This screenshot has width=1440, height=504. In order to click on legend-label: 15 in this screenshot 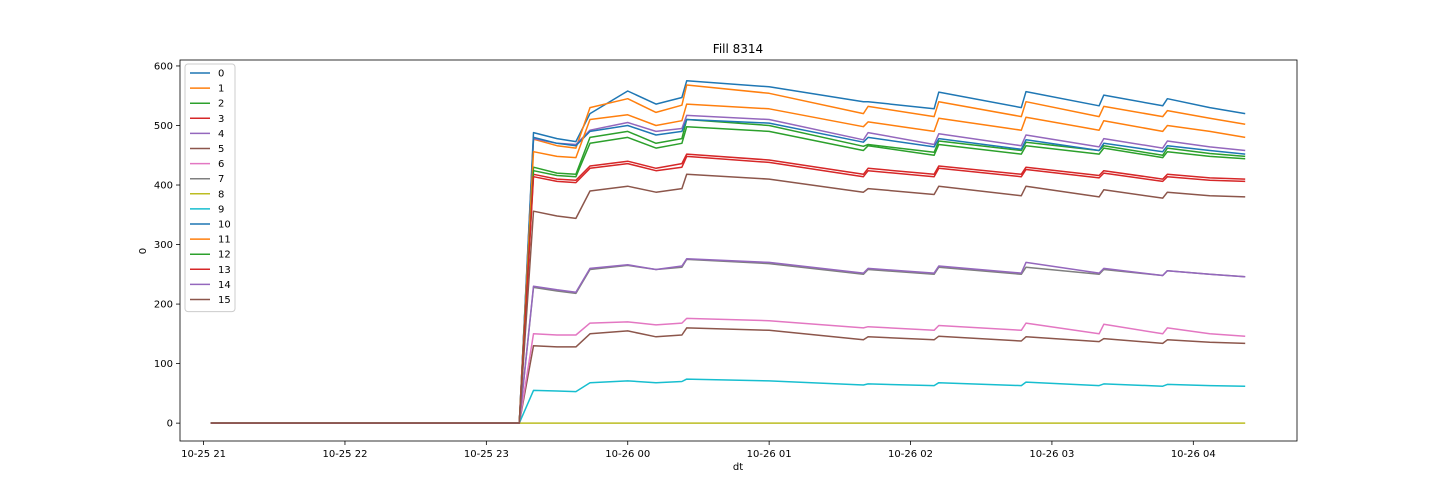, I will do `click(224, 300)`.